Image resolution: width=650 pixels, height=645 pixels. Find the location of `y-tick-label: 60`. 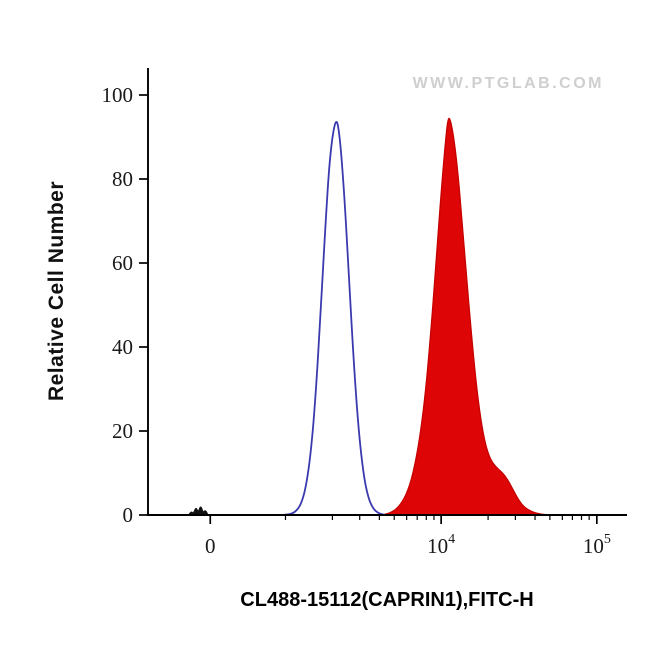

y-tick-label: 60 is located at coordinates (122, 263).